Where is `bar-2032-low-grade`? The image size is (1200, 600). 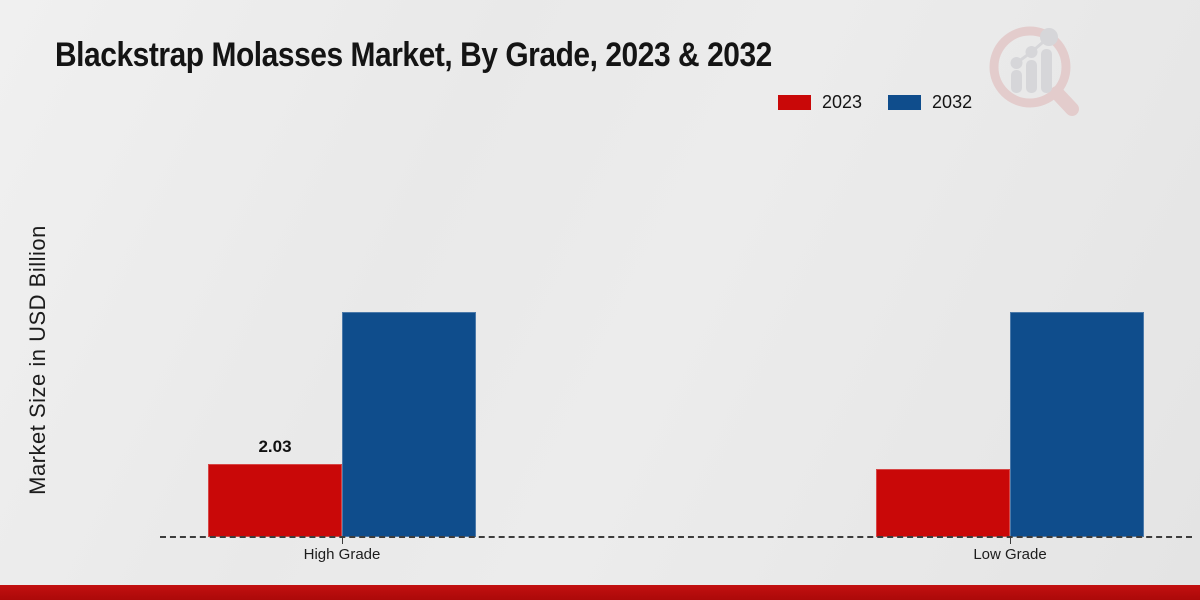
bar-2032-low-grade is located at coordinates (1077, 424).